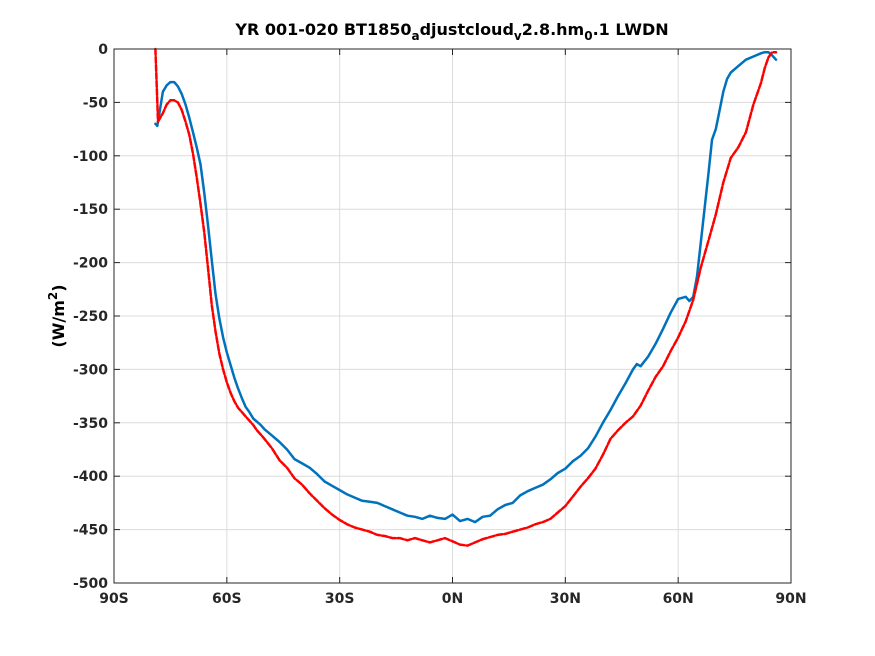  Describe the element at coordinates (90, 210) in the screenshot. I see `y-tick-label: -150` at that location.